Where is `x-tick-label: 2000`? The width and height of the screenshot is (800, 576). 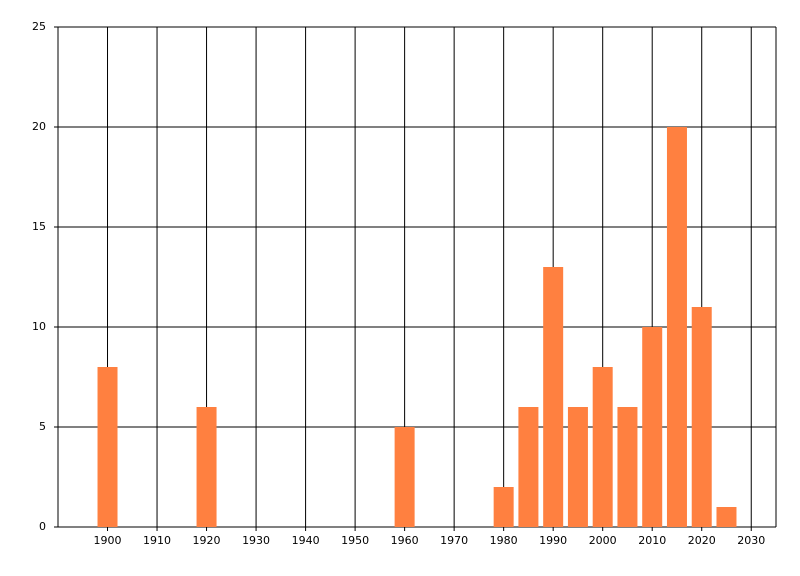
x-tick-label: 2000 is located at coordinates (603, 540).